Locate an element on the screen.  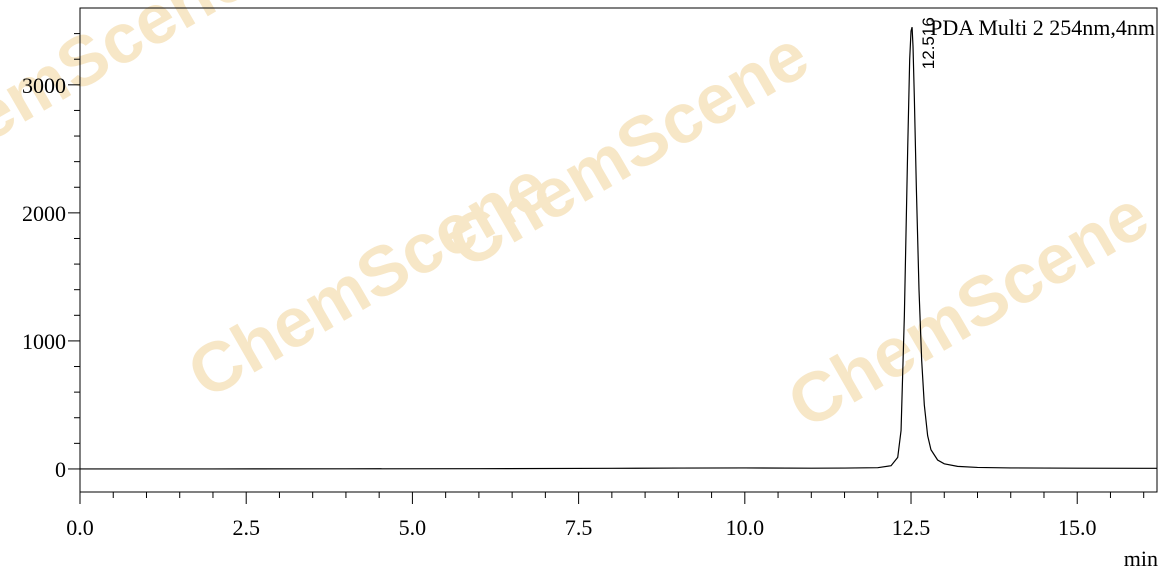
y-tick-label: 1000 is located at coordinates (44, 341).